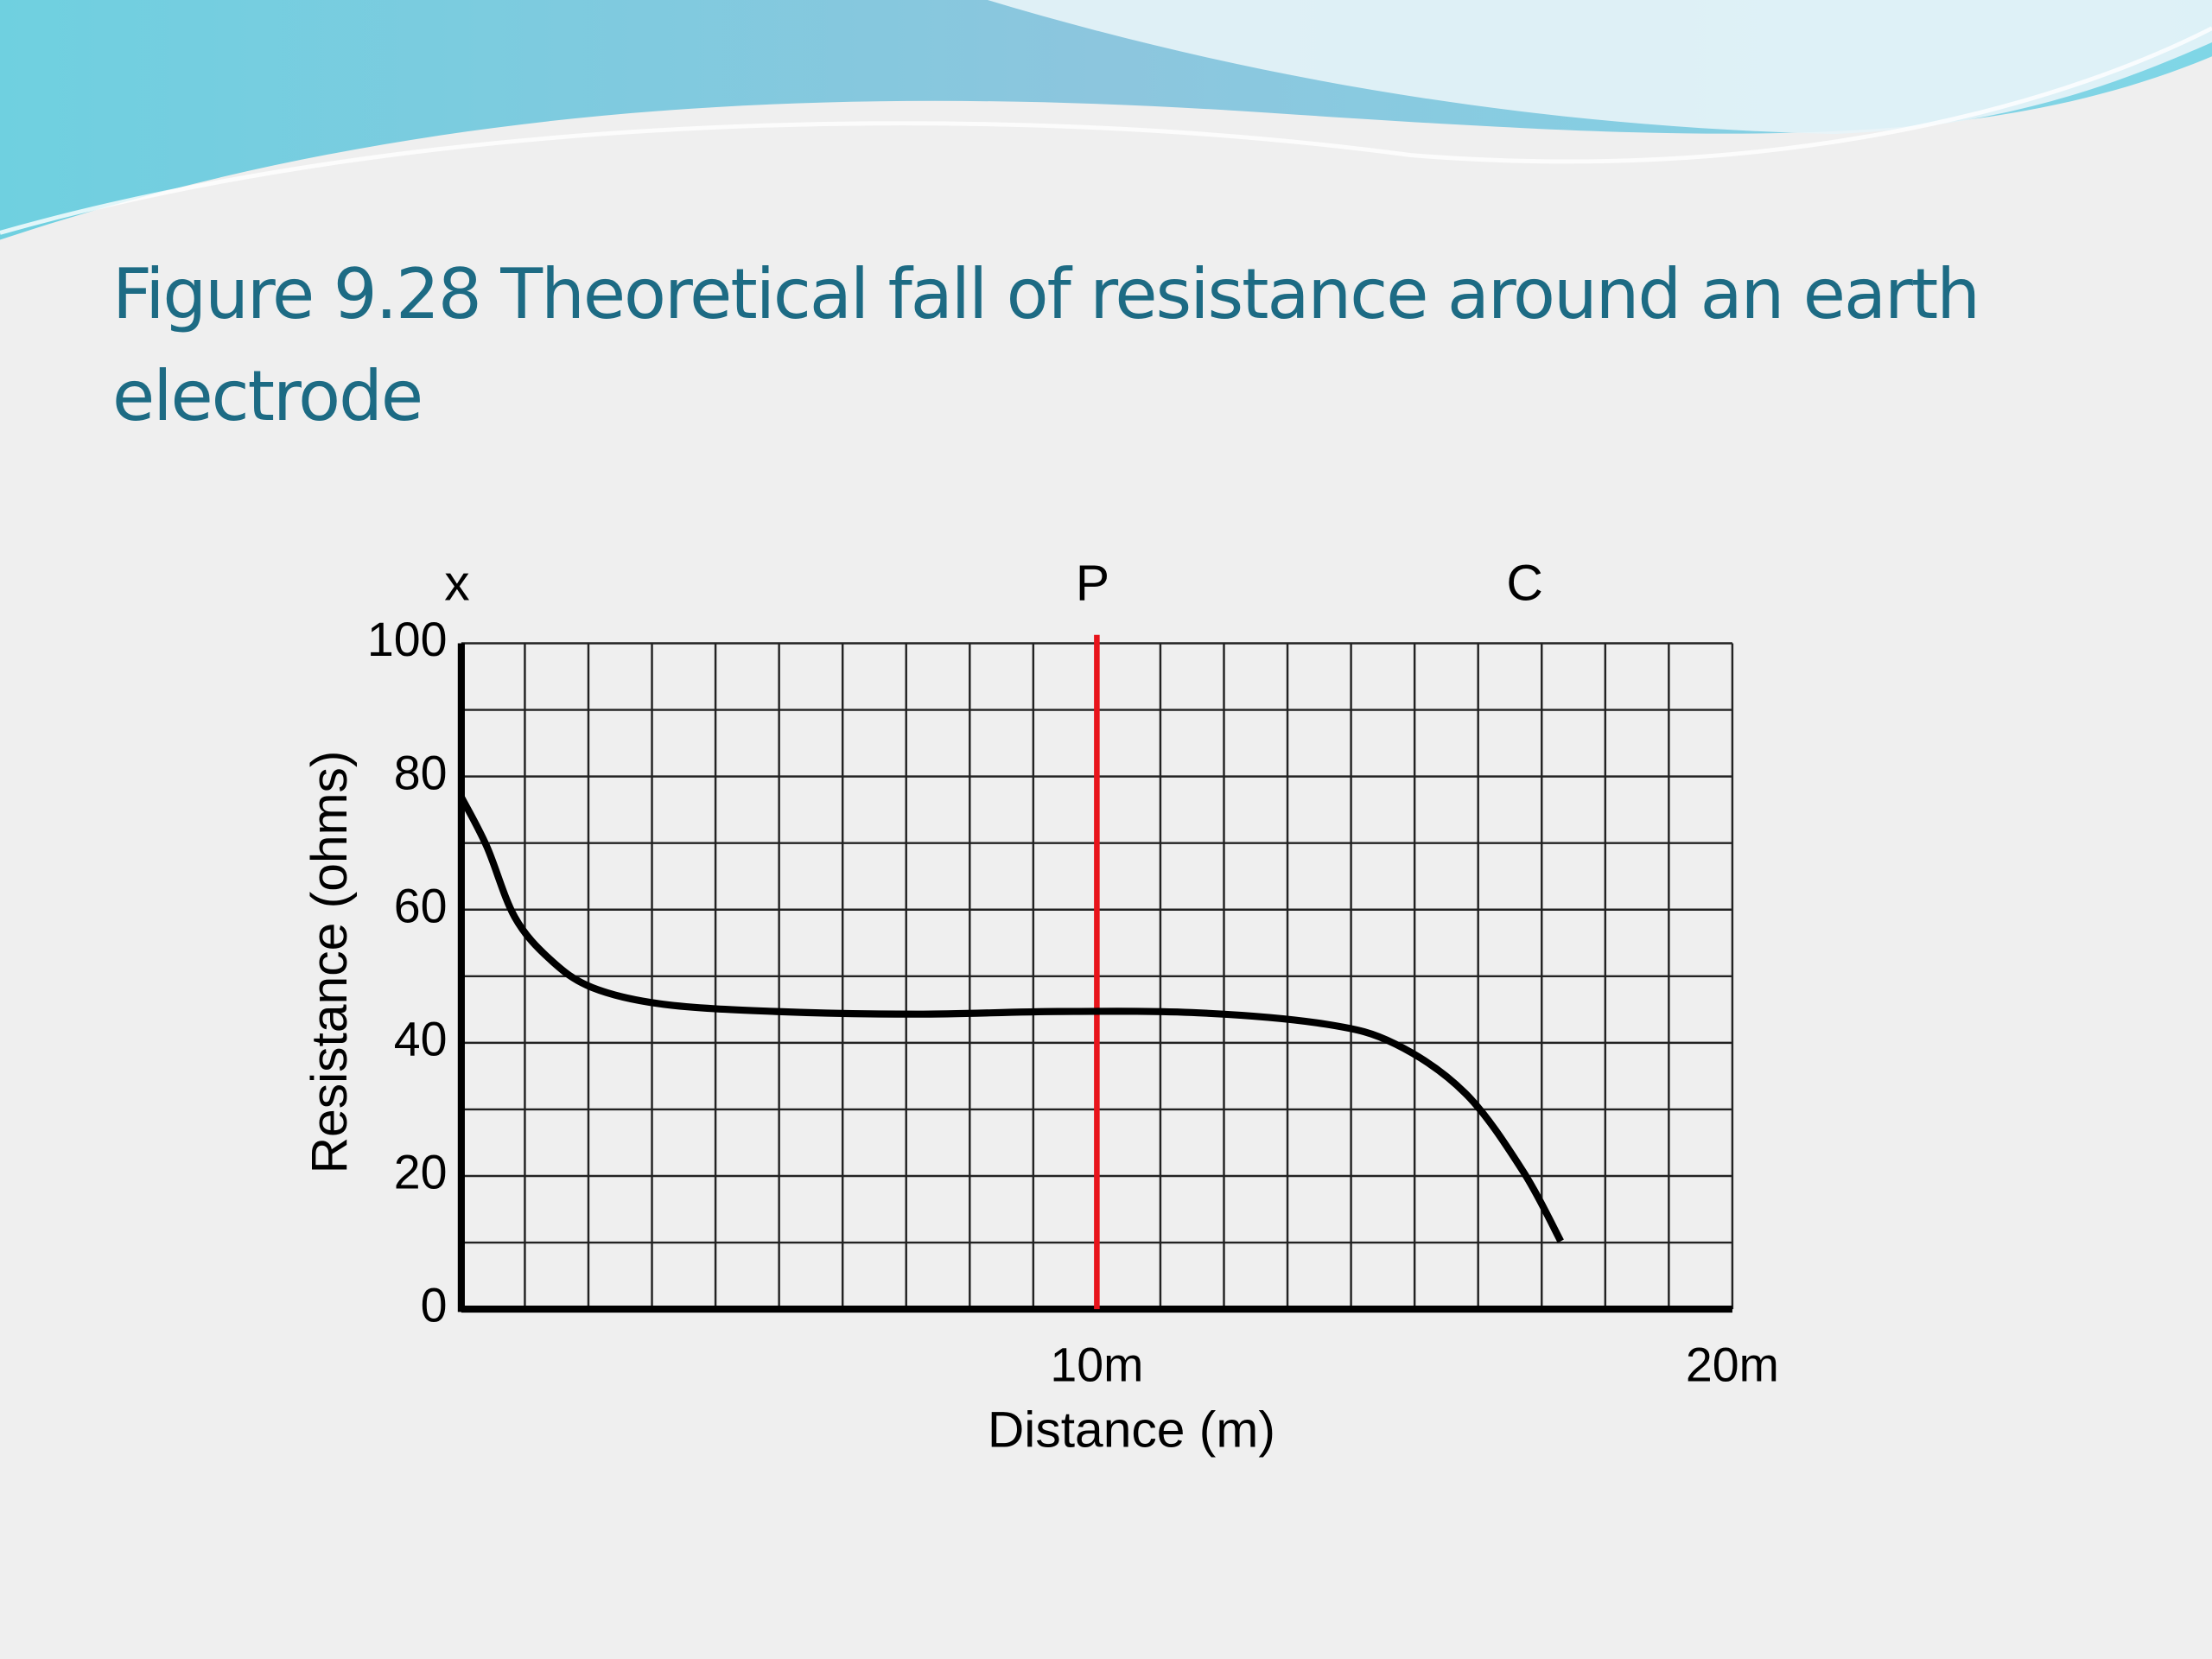 The height and width of the screenshot is (1659, 2212). I want to click on header-swoosh, so click(1106, 130).